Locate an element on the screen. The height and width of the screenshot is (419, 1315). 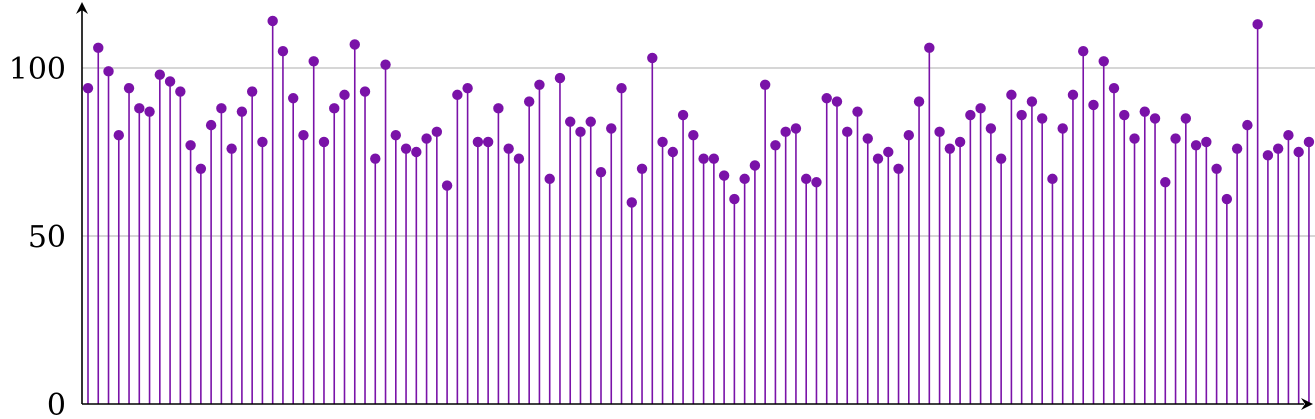
y-axis-arrowhead is located at coordinates (82, 8).